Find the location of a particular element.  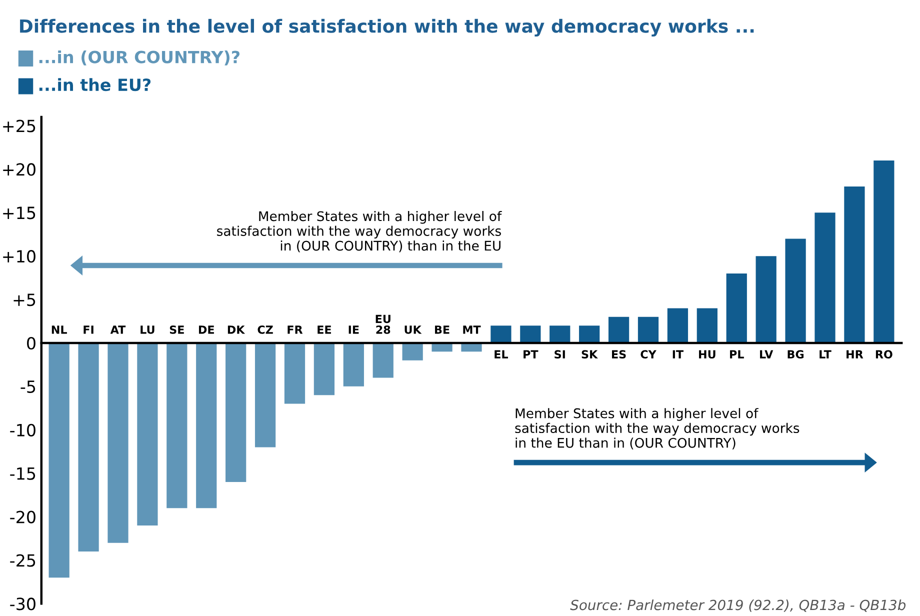

x-tick-label: DE is located at coordinates (206, 330).